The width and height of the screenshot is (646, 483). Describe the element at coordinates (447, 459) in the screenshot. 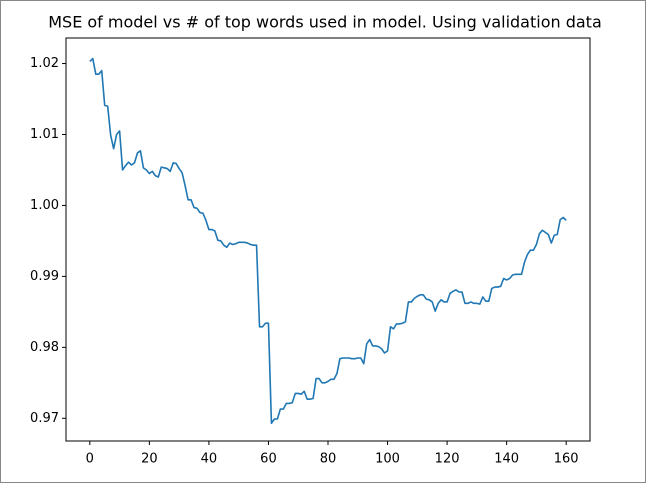

I see `x-tick-label: 120` at that location.